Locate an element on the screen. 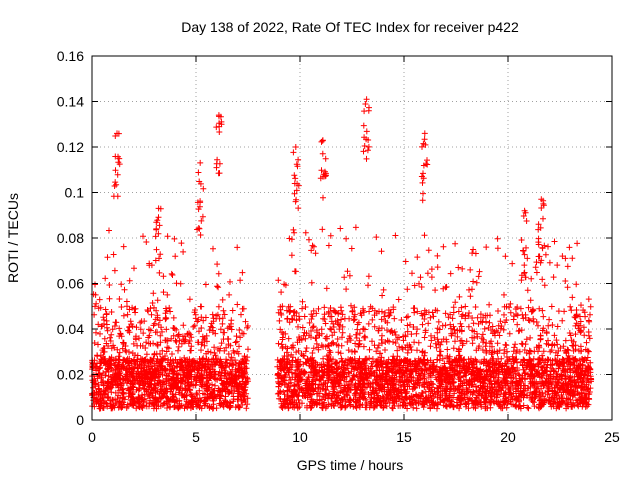  x-tick-label: 0 is located at coordinates (92, 437).